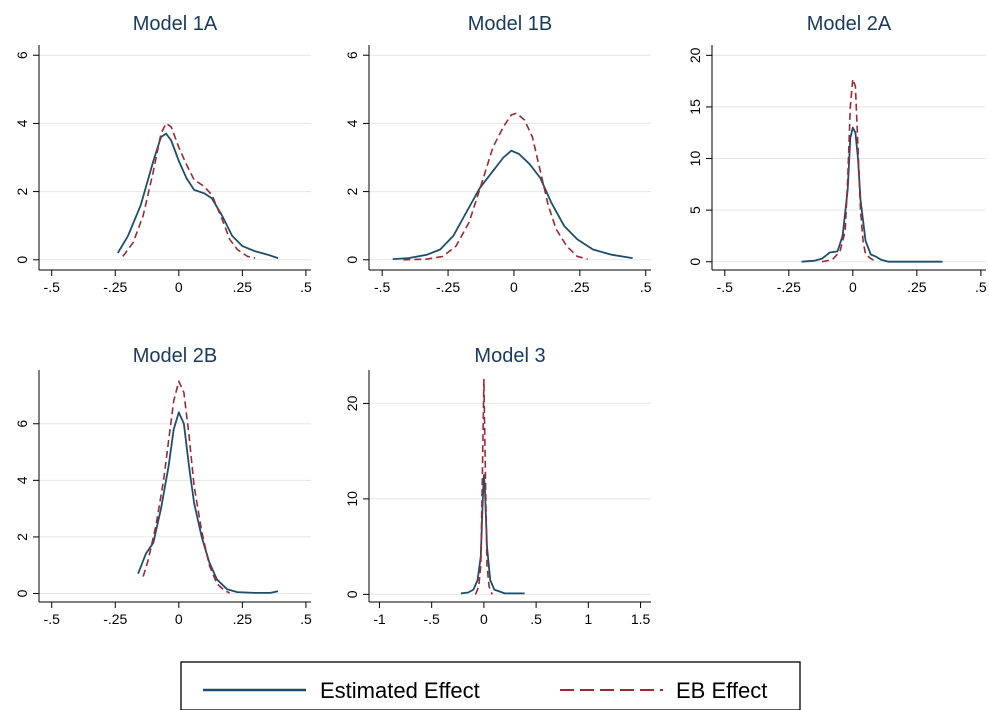  I want to click on panel-4: Model 2B 0 2 4 6 -.5 -.25 0 .25 .5, so click(163, 486).